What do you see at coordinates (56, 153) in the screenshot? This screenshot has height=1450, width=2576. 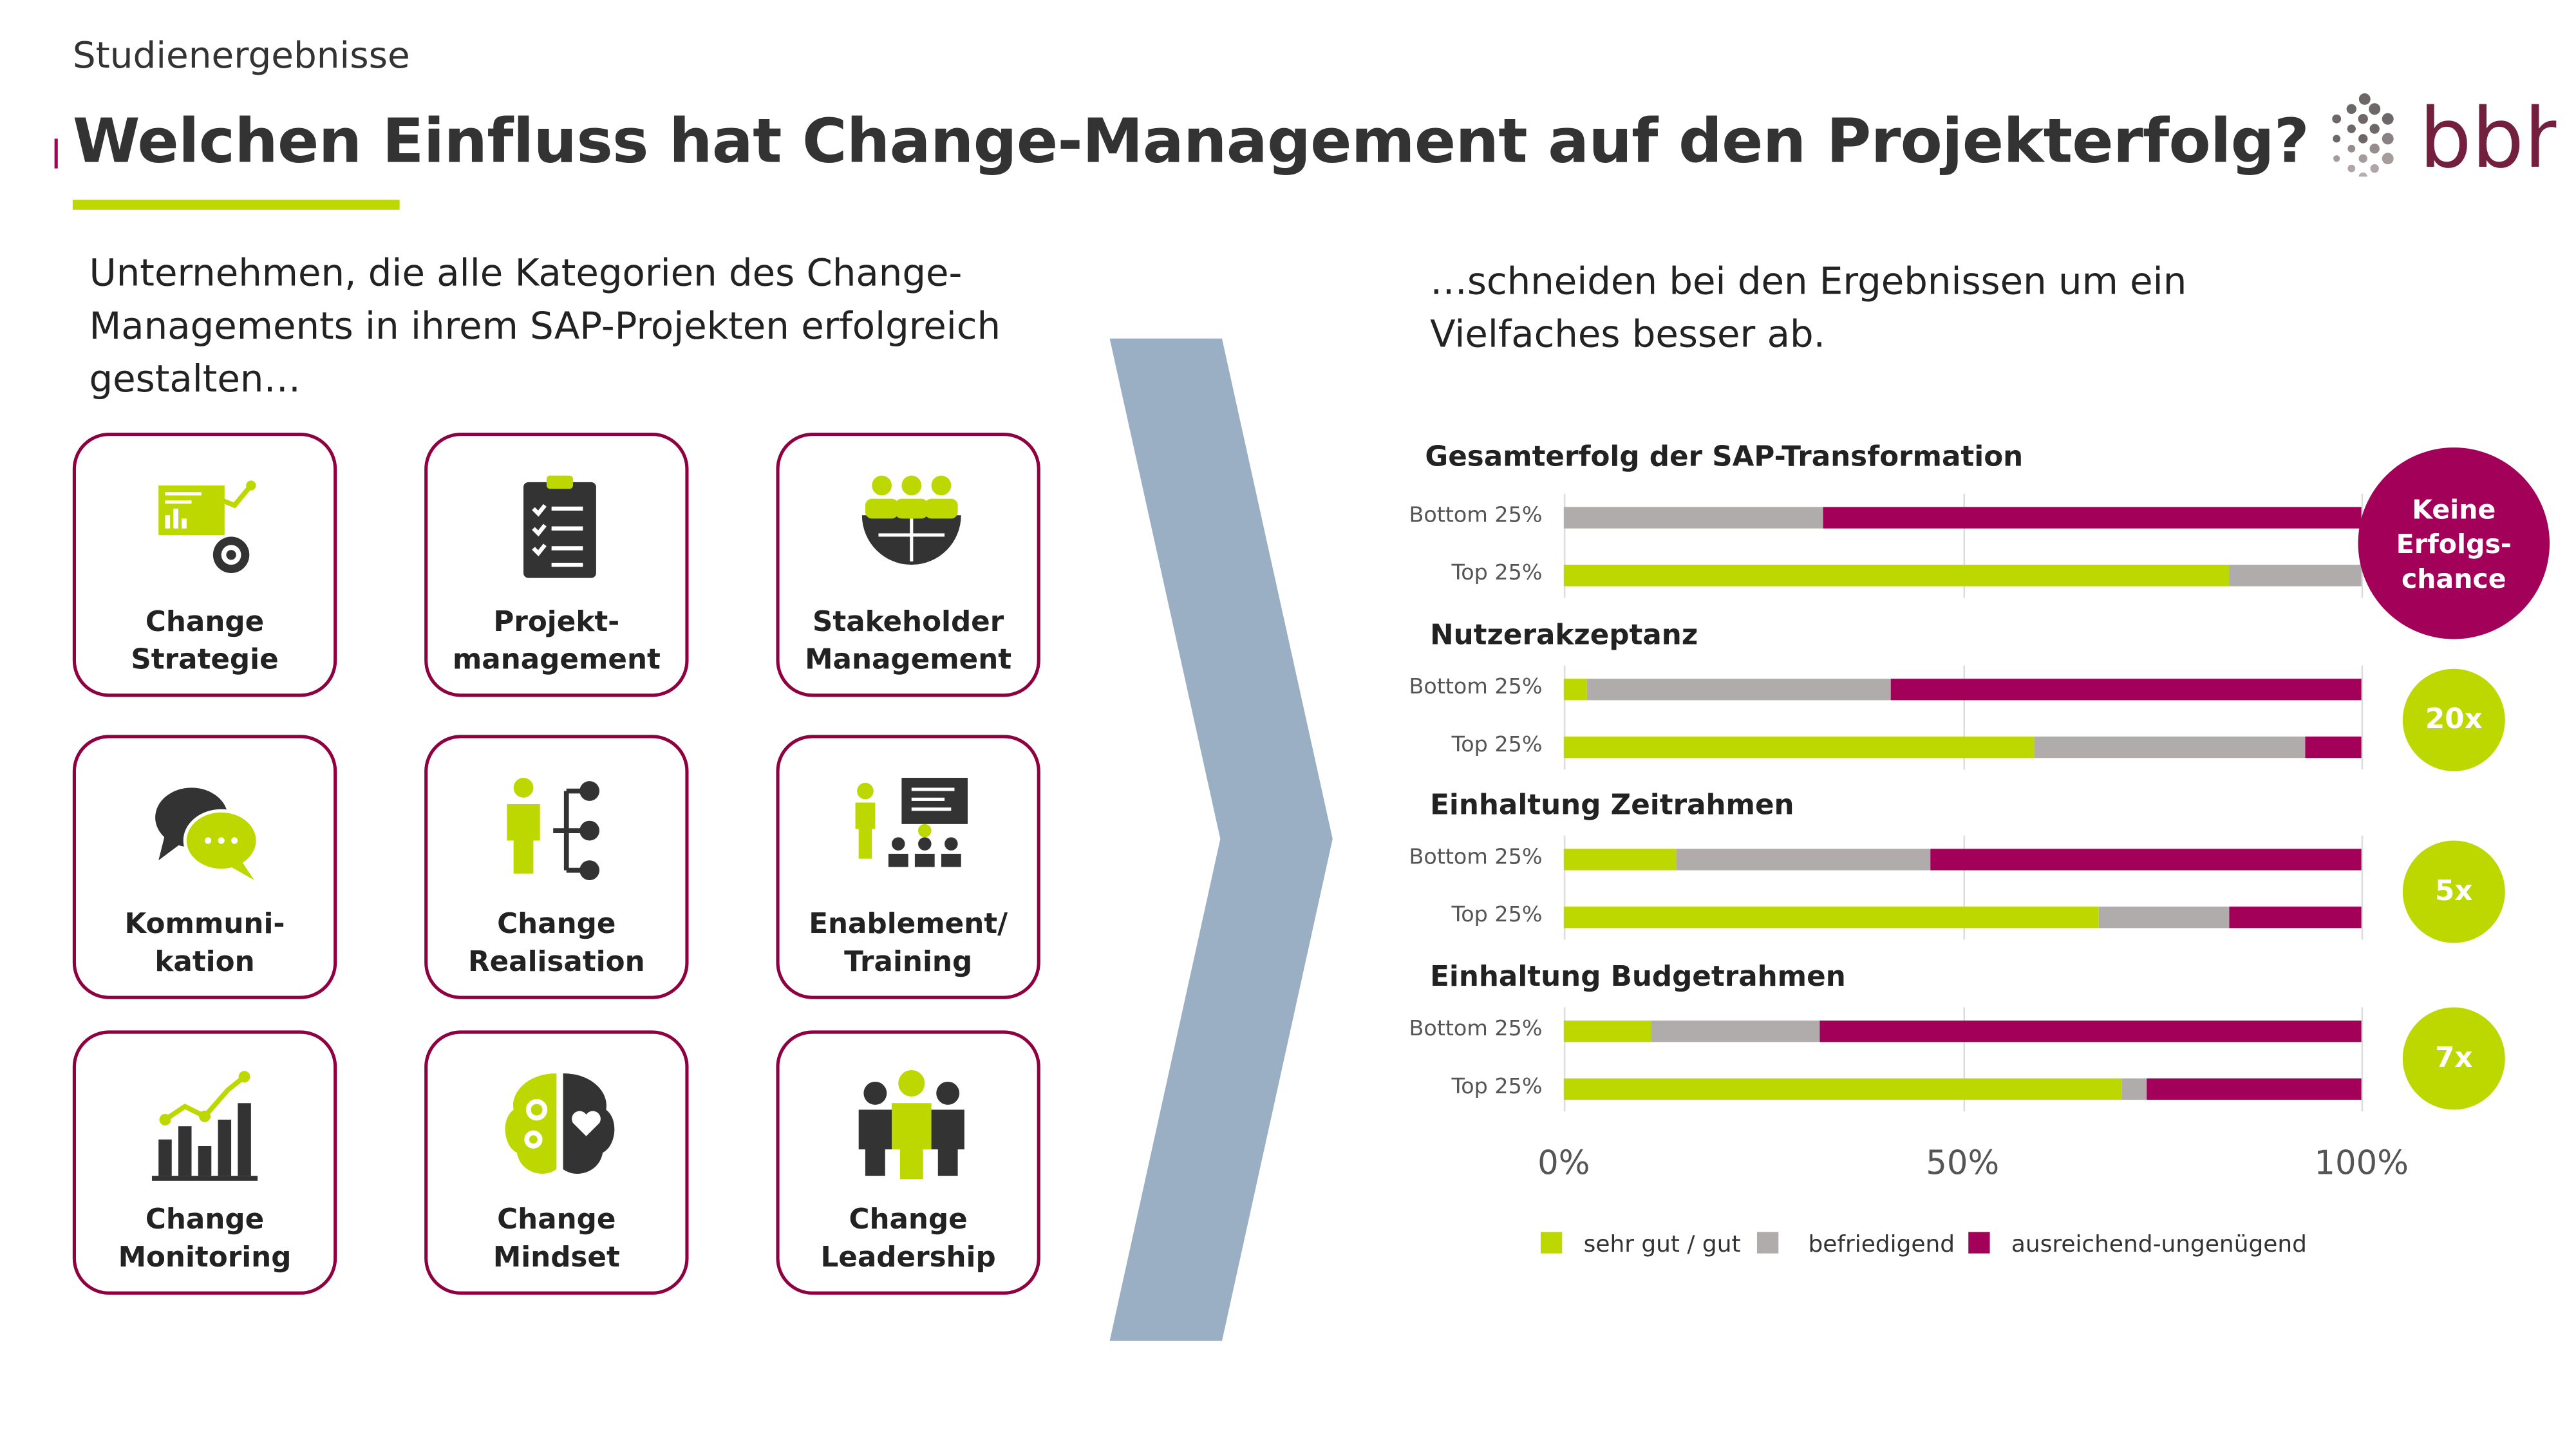 I see `title-marker` at bounding box center [56, 153].